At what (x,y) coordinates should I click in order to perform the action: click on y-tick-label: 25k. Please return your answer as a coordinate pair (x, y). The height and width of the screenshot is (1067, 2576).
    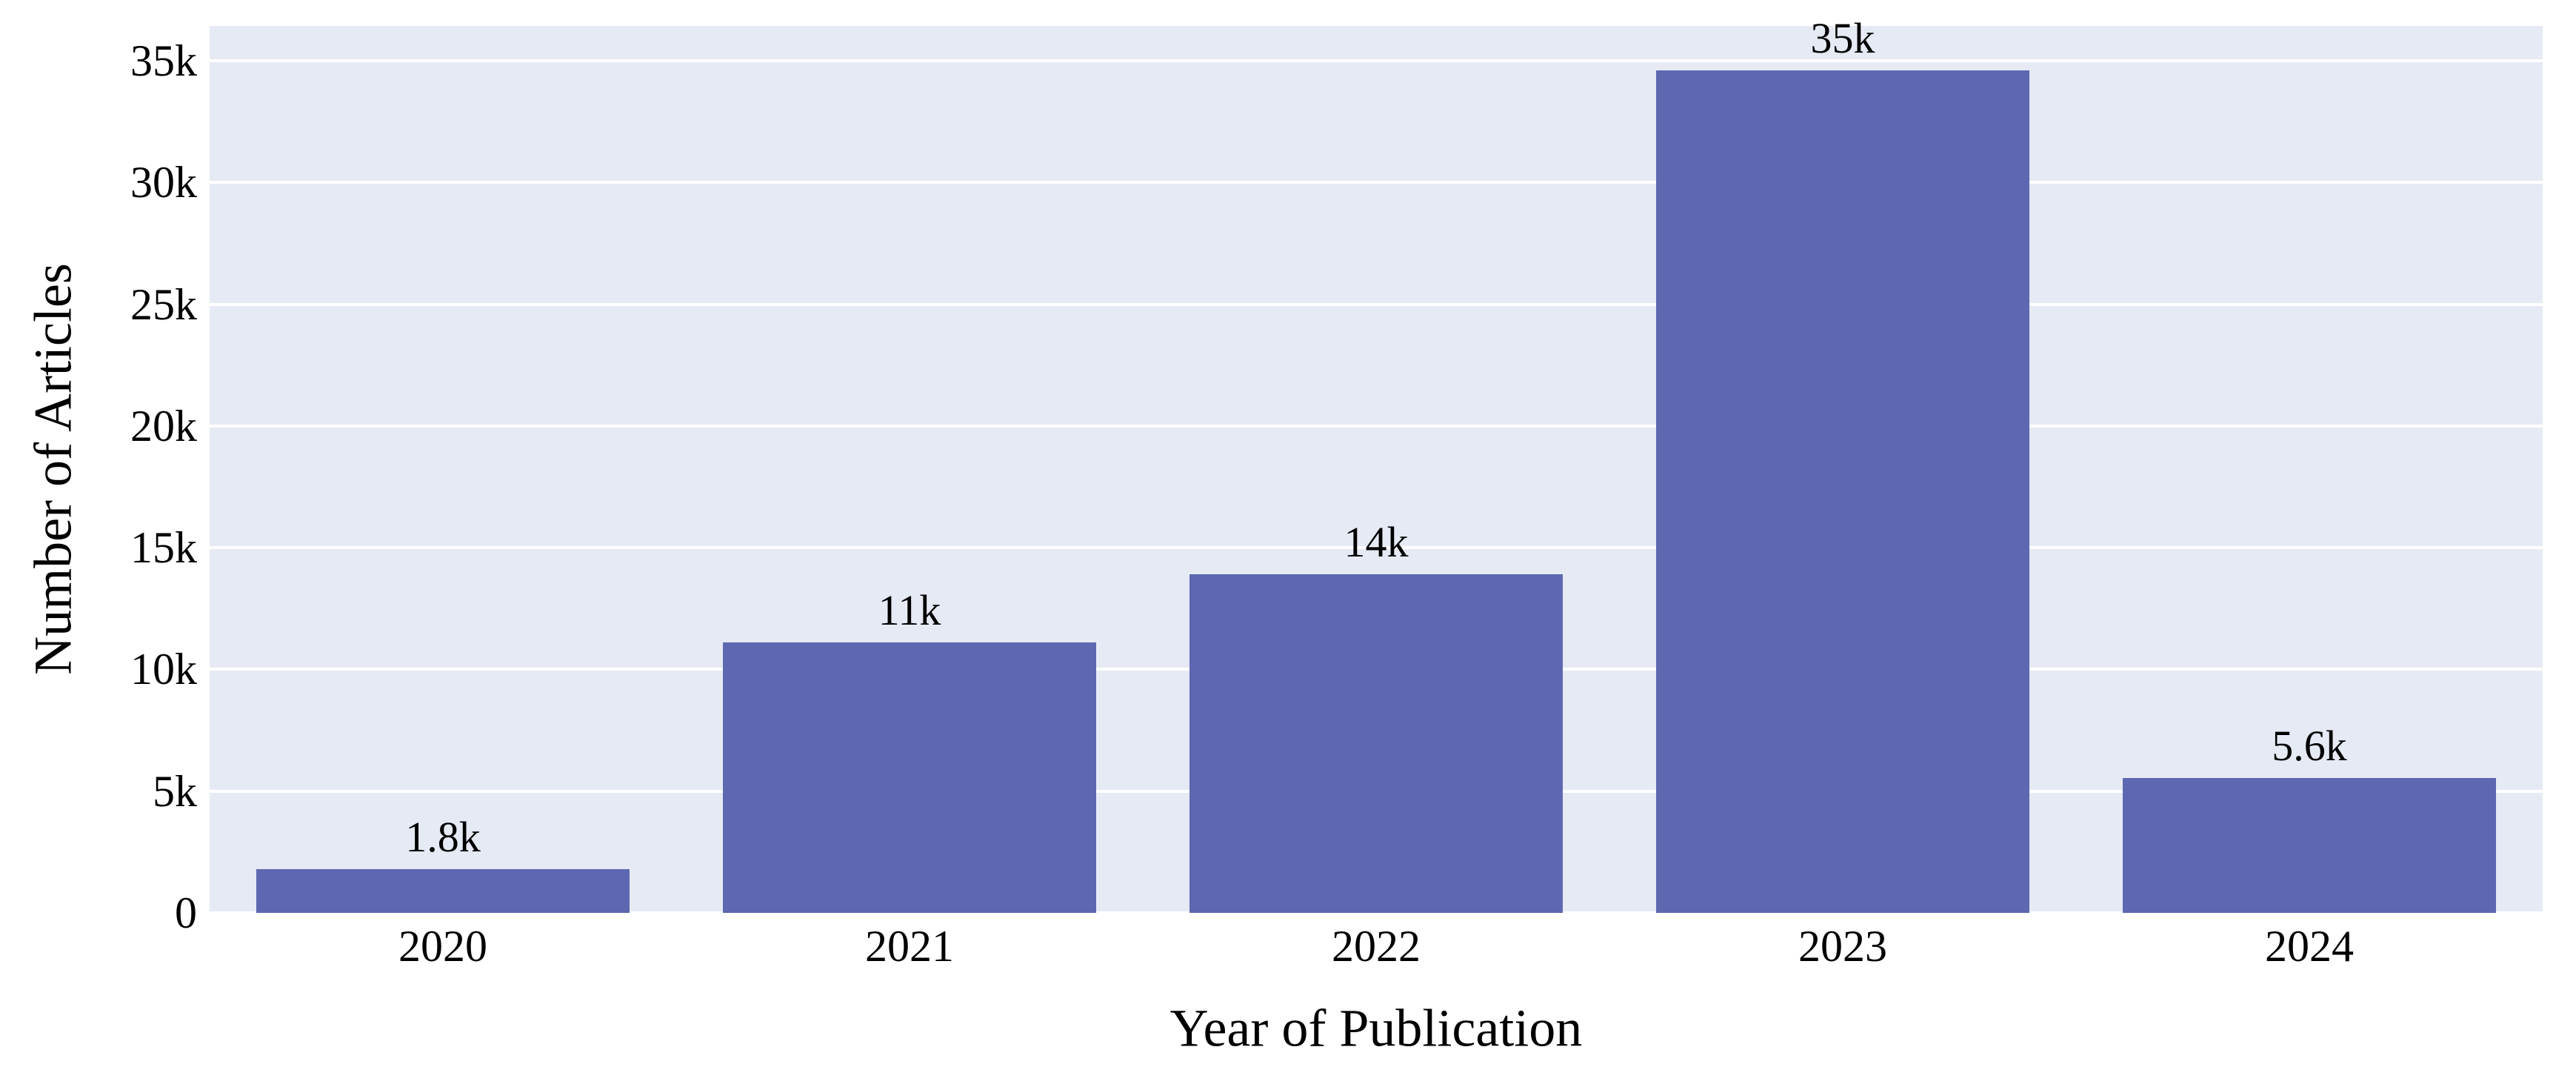
    Looking at the image, I should click on (163, 304).